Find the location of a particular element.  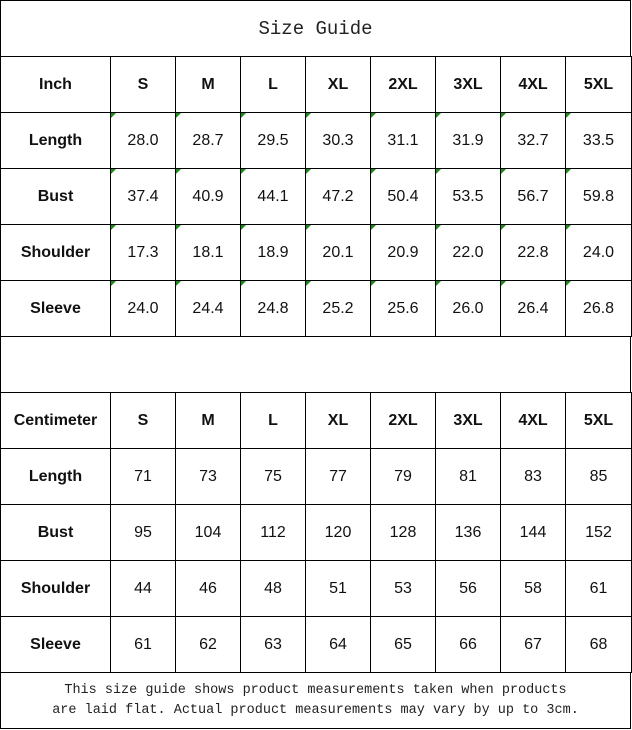

table-row: Length 71 73 75 77 79 81 83 85 is located at coordinates (316, 476).